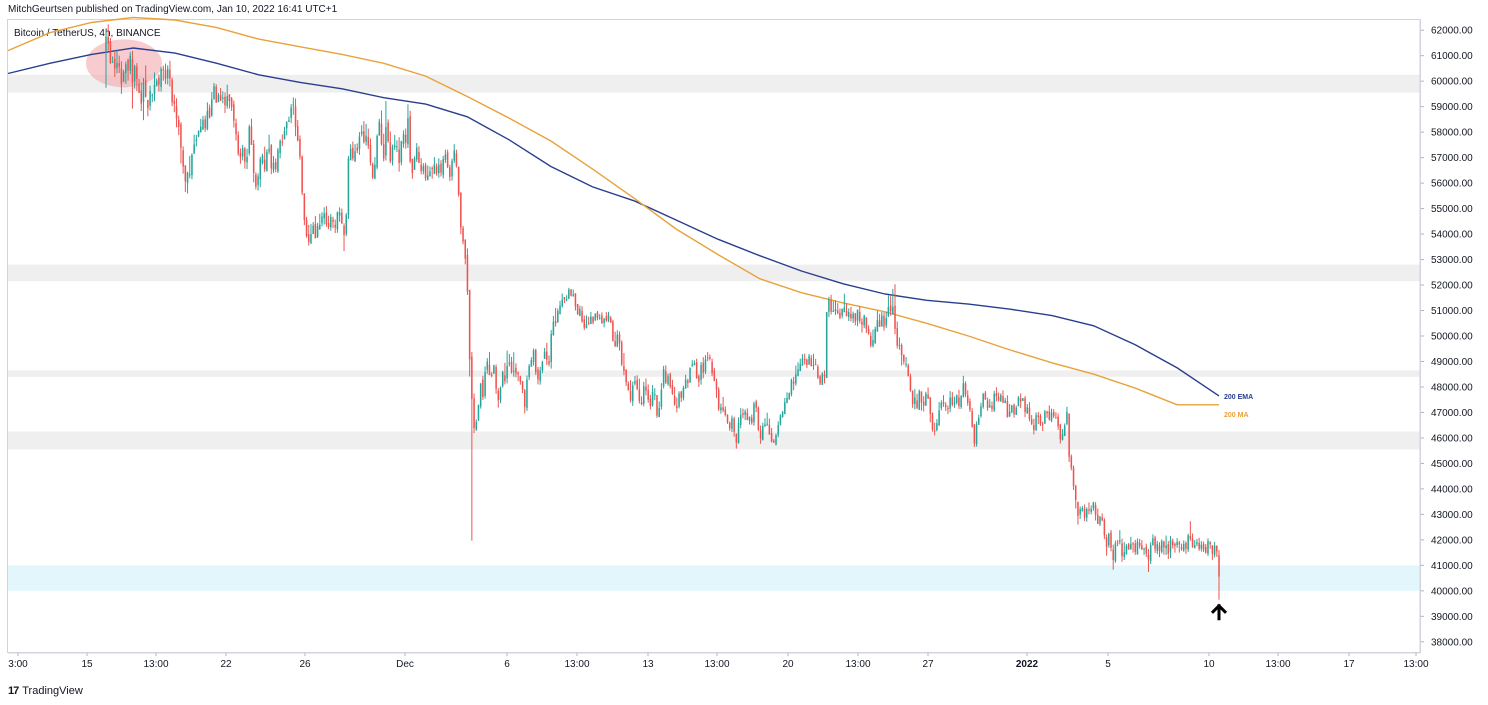 The height and width of the screenshot is (705, 1488). What do you see at coordinates (1452, 413) in the screenshot?
I see `y-tick-label: 47000.00` at bounding box center [1452, 413].